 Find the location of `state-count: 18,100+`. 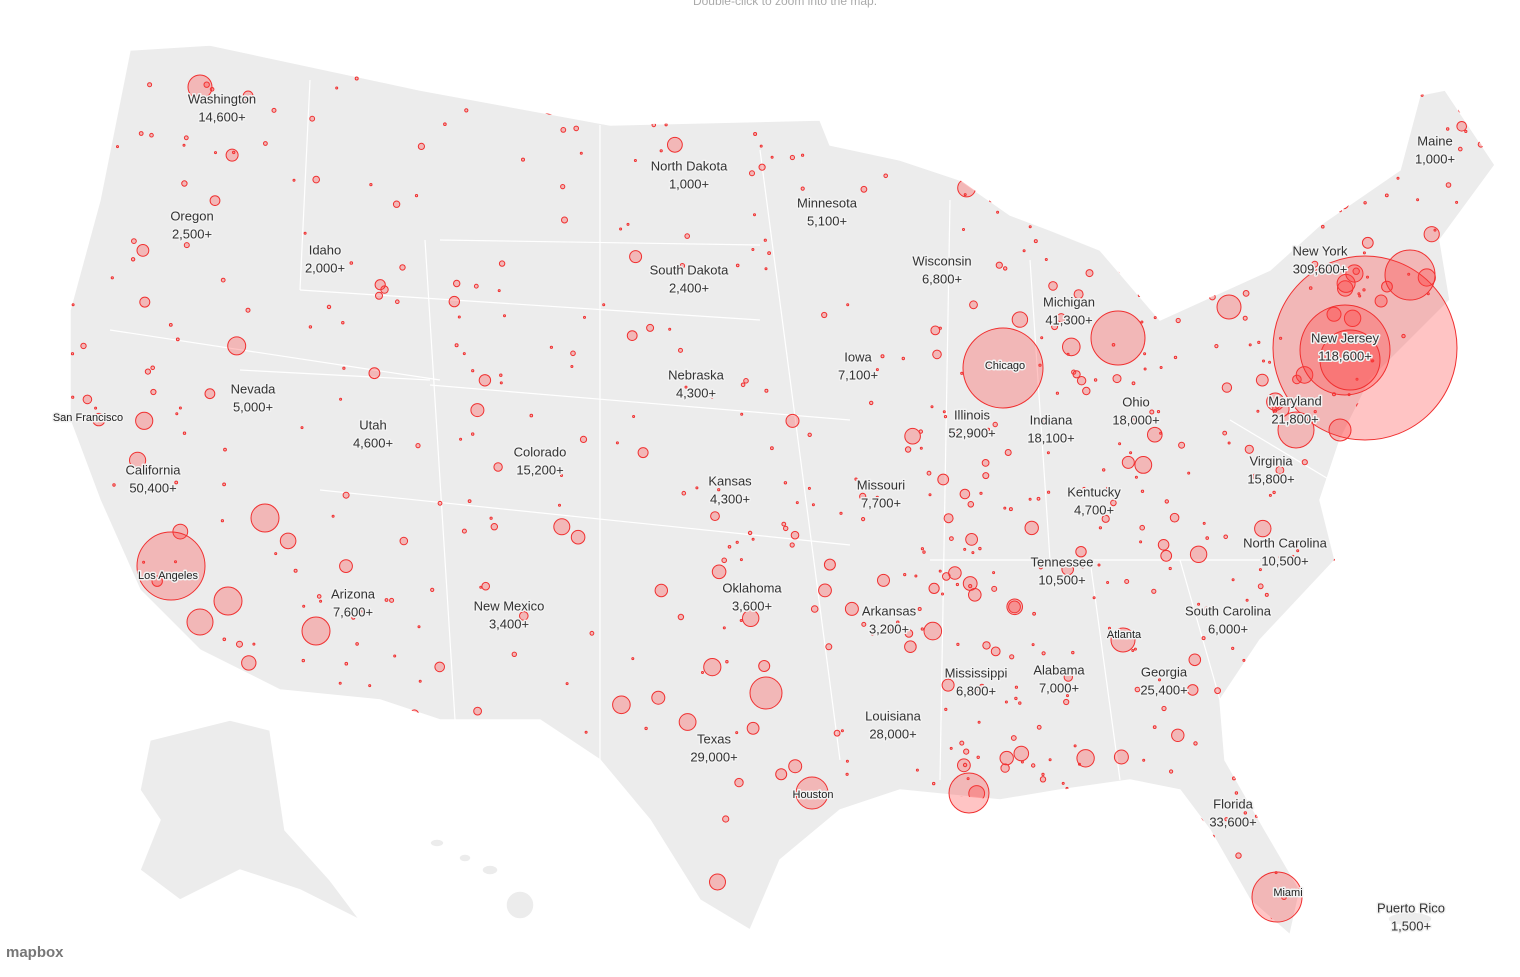

state-count: 18,100+ is located at coordinates (1050, 437).